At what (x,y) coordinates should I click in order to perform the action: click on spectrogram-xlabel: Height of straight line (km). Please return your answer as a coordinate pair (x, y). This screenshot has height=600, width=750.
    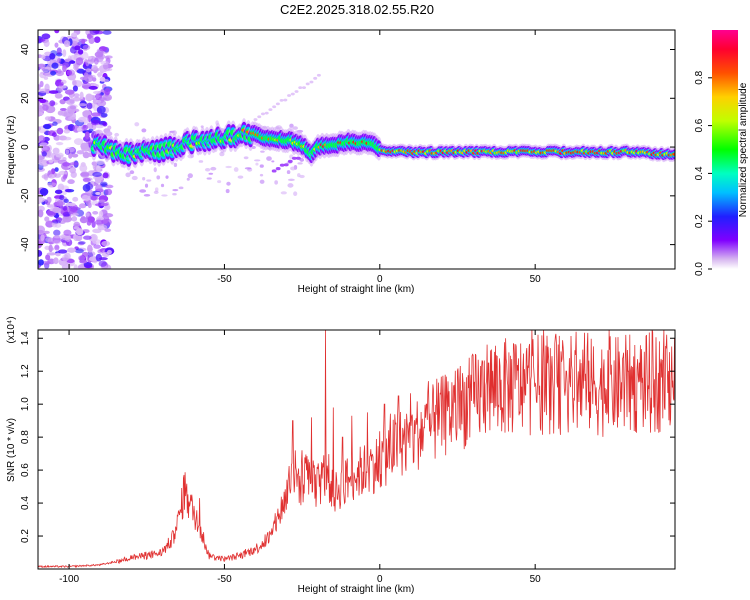
    Looking at the image, I should click on (356, 289).